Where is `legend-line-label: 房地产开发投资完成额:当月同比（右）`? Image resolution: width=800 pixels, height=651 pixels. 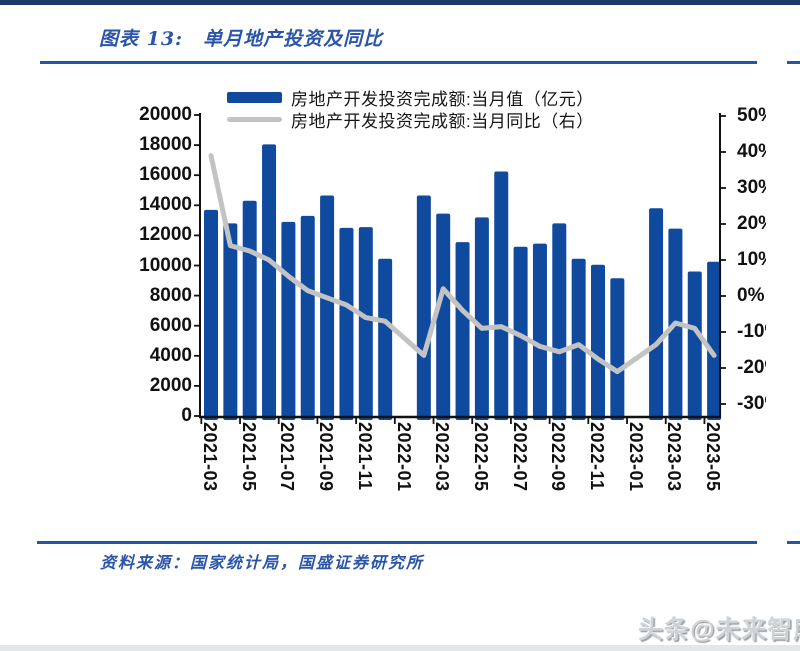
legend-line-label: 房地产开发投资完成额:当月同比（右） is located at coordinates (442, 121).